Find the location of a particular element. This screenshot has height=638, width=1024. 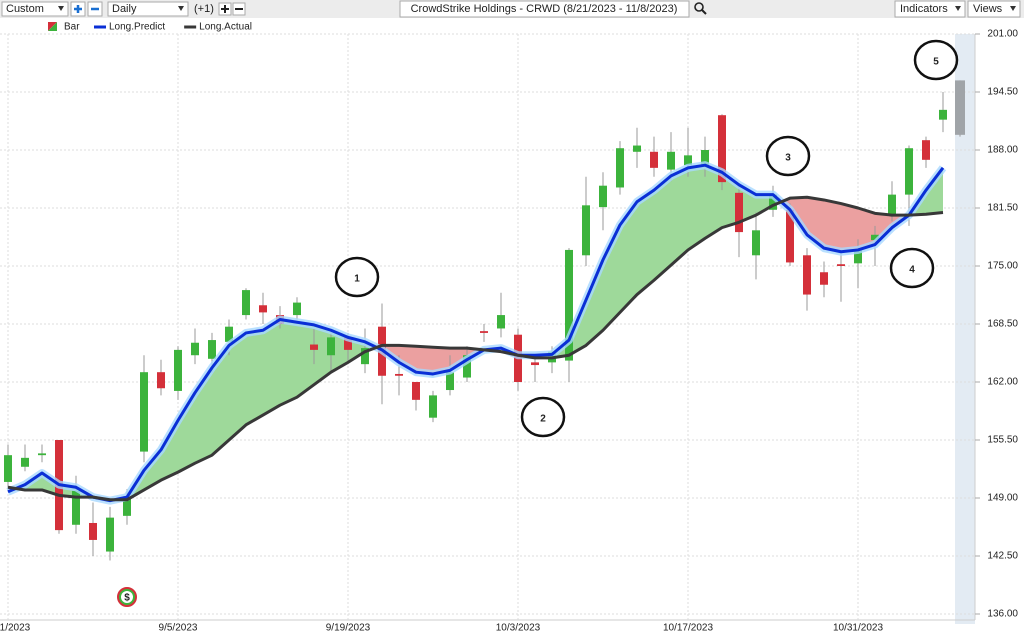

event-marker-inner is located at coordinates (127, 597).